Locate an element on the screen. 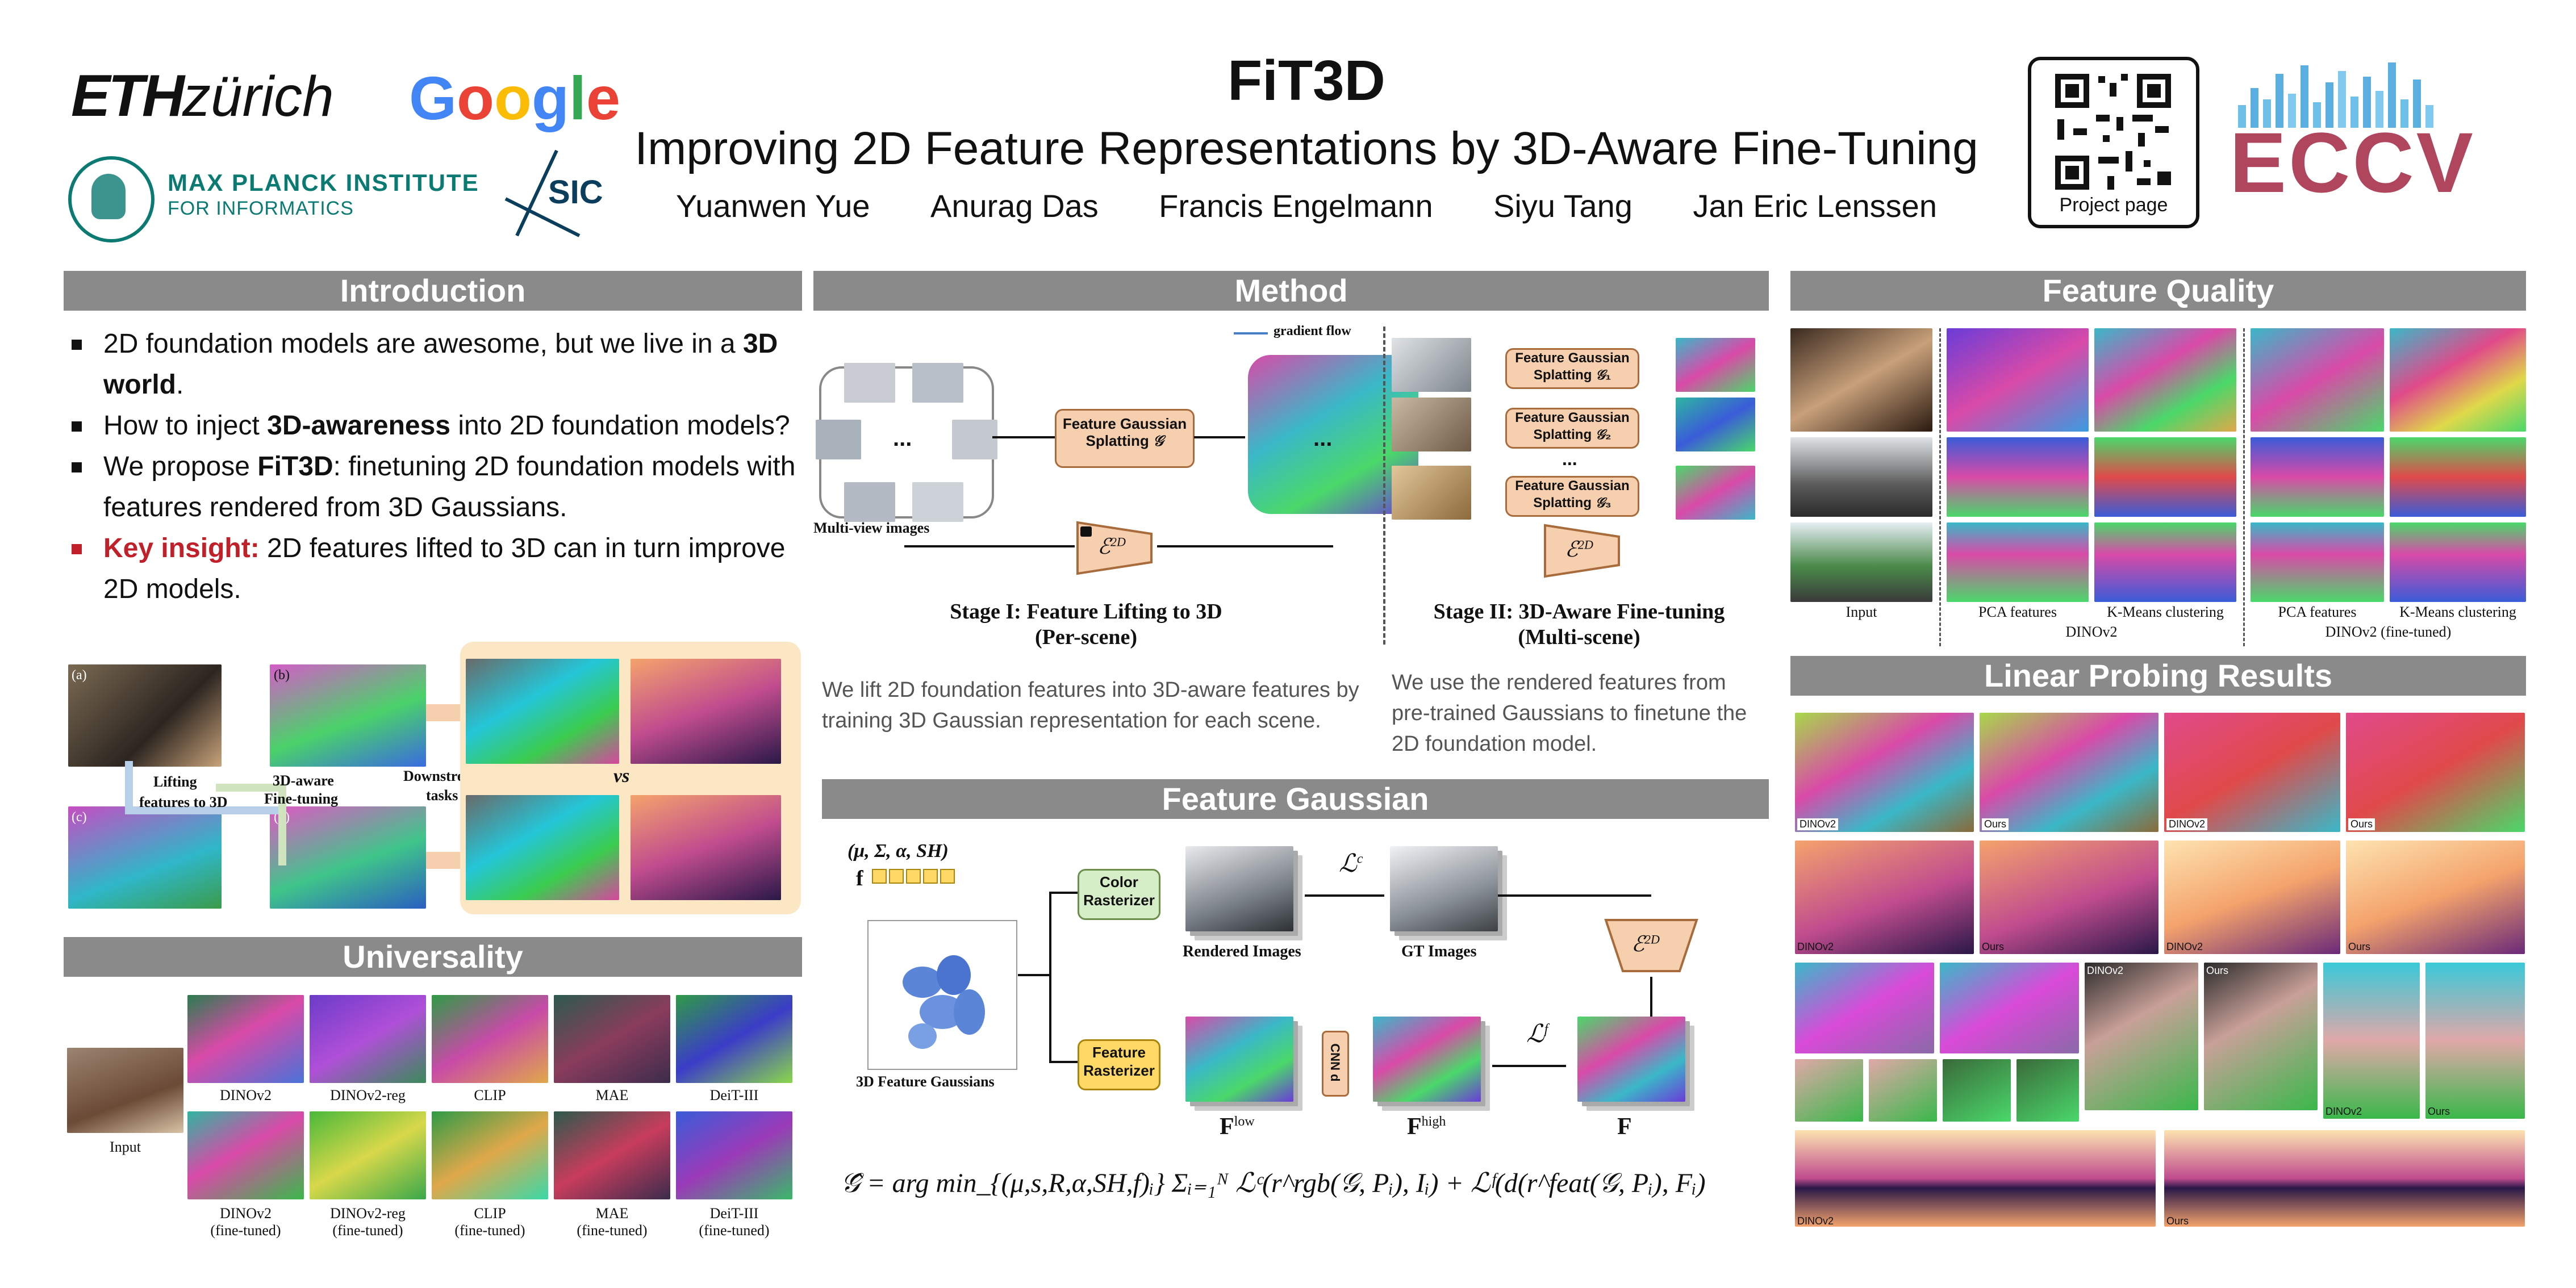  fq-ft-pca-label: PCA features is located at coordinates (2317, 612).